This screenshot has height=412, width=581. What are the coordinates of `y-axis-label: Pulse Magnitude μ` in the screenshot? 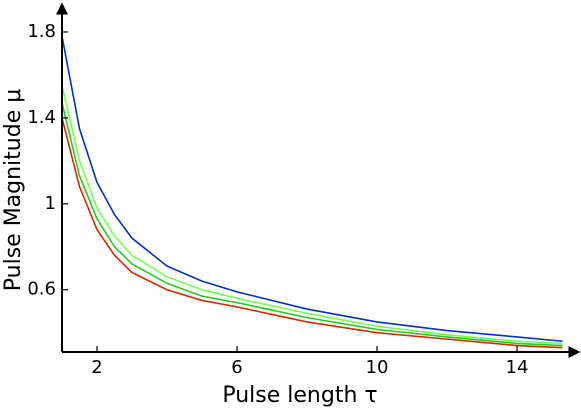 It's located at (13, 190).